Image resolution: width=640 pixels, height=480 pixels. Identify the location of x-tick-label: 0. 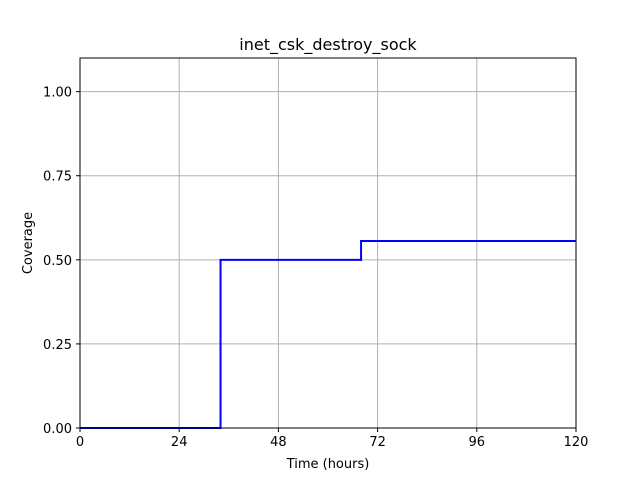
(80, 442).